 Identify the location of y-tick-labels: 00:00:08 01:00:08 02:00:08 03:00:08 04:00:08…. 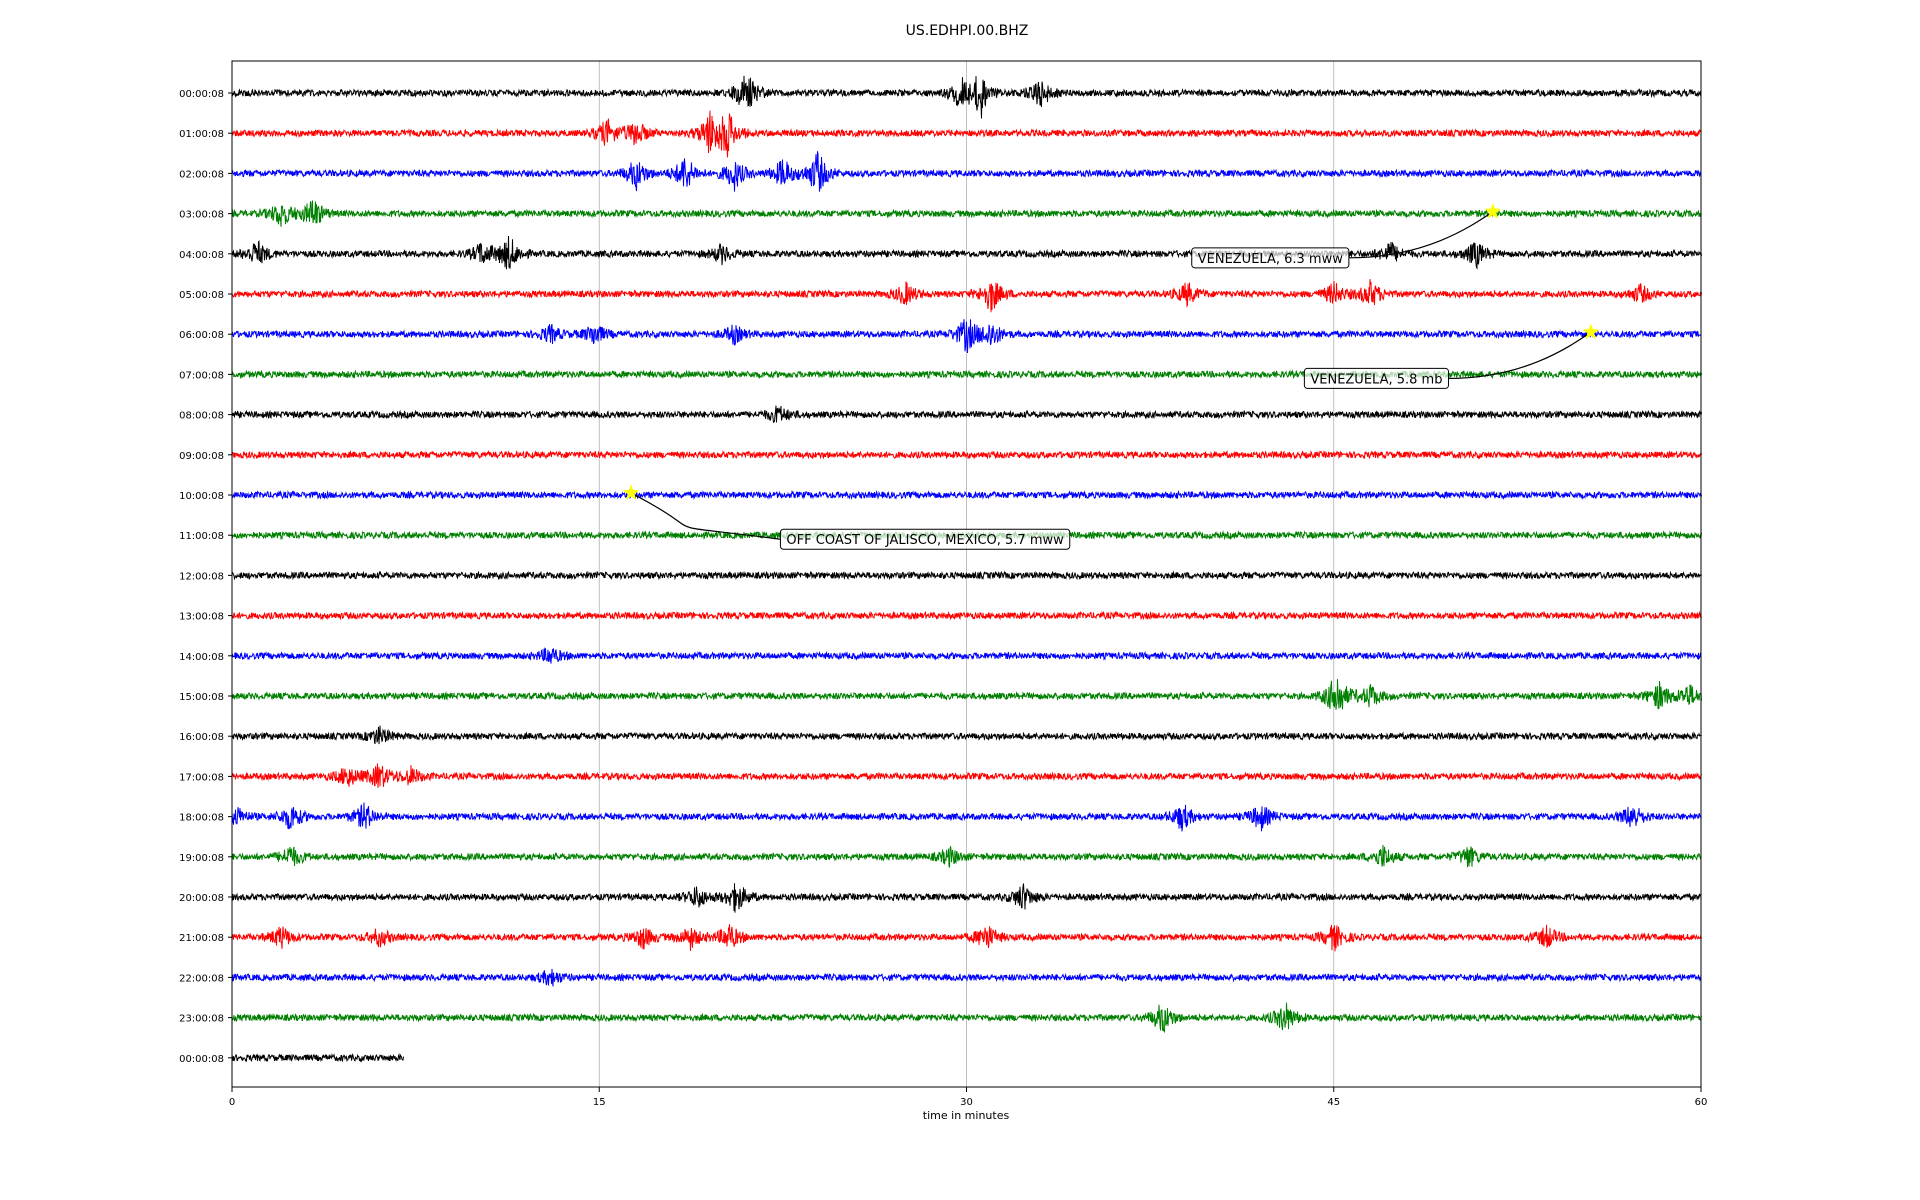
(205, 577).